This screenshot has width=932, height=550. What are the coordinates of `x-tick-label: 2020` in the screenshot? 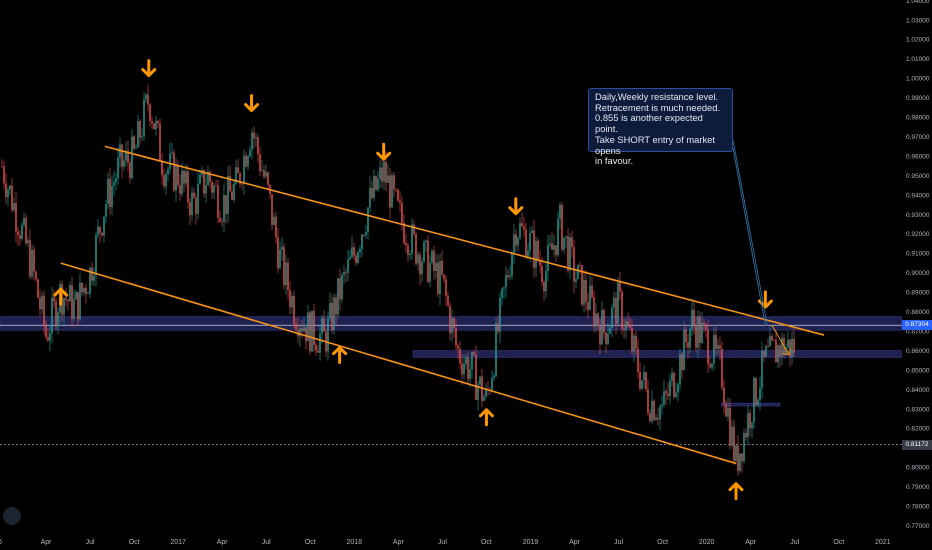 It's located at (707, 542).